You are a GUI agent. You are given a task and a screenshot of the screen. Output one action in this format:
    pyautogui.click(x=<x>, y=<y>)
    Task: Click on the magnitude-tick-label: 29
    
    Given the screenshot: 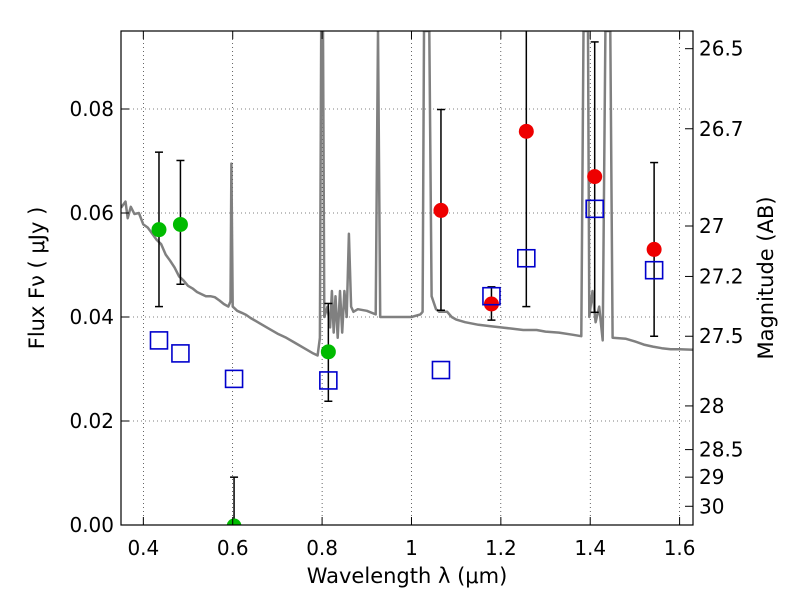 What is the action you would take?
    pyautogui.click(x=711, y=477)
    